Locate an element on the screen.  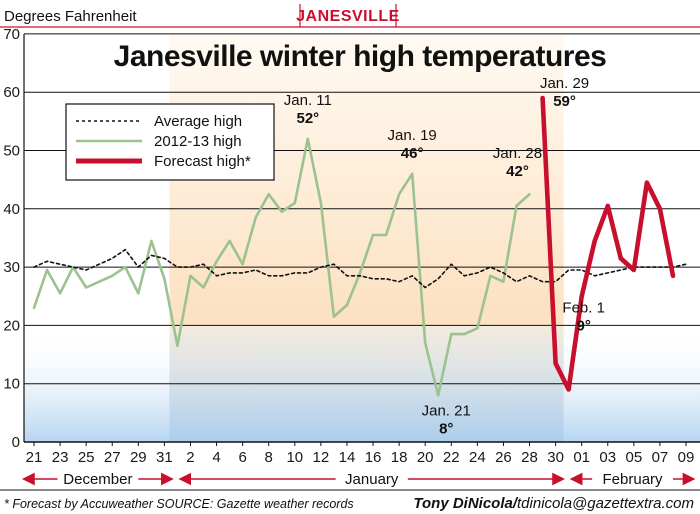
x-tick-label: 20 is located at coordinates (425, 457).